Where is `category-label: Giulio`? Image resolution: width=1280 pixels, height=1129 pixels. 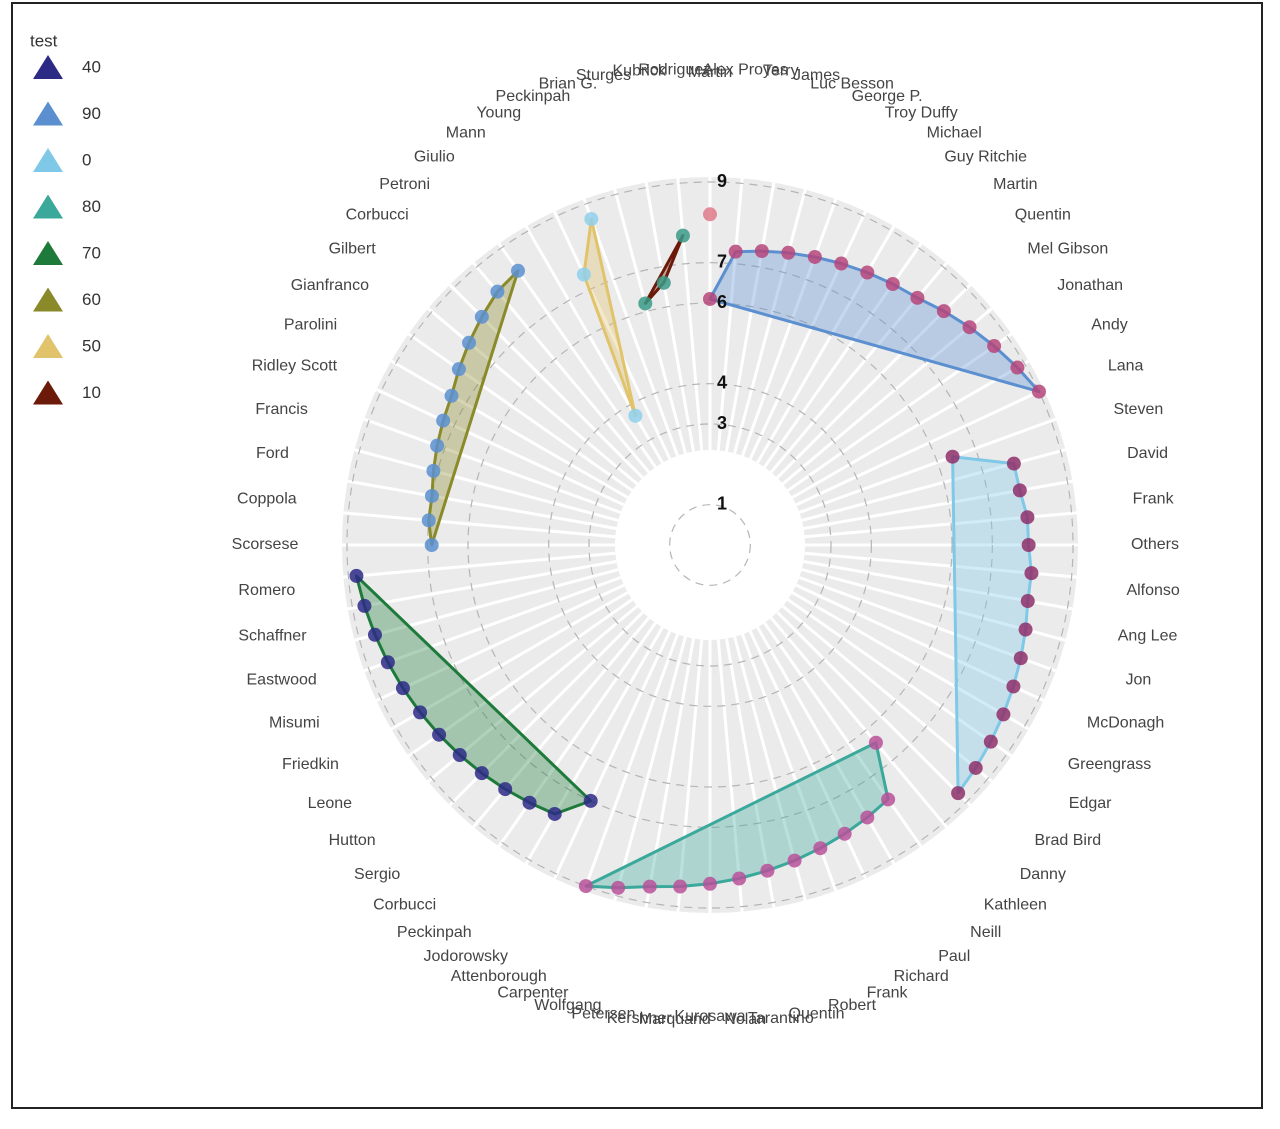
category-label: Giulio is located at coordinates (434, 156).